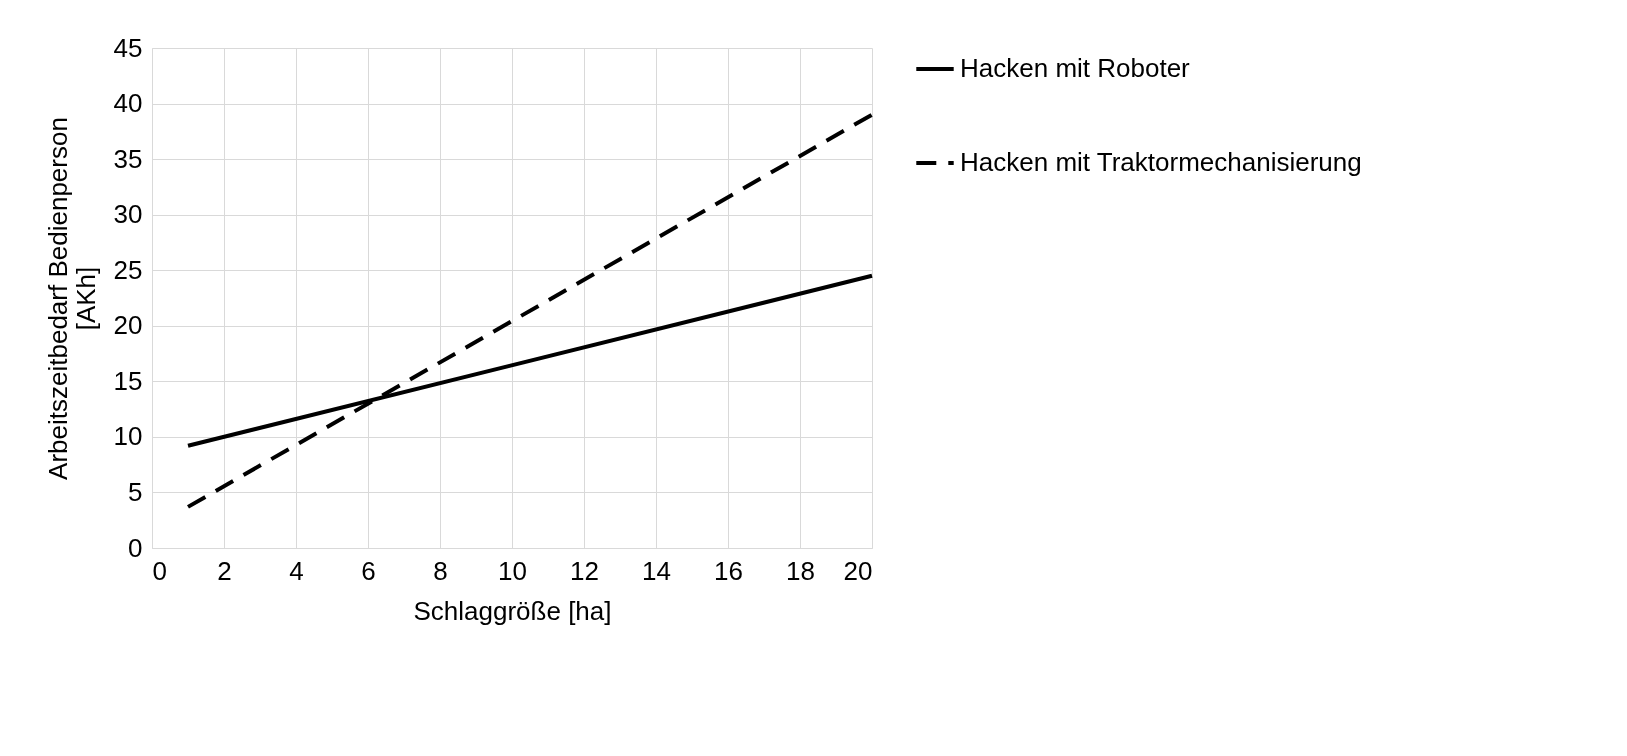 This screenshot has width=1627, height=756. Describe the element at coordinates (512, 570) in the screenshot. I see `x-tick-label: 10` at that location.